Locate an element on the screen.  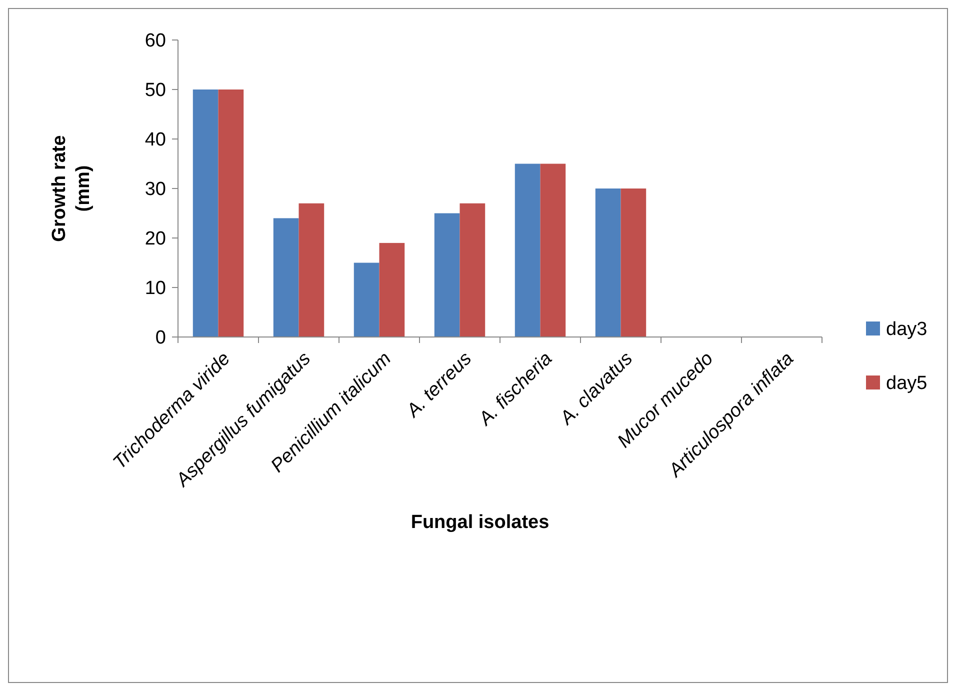
y-tick-label: 60 is located at coordinates (155, 41).